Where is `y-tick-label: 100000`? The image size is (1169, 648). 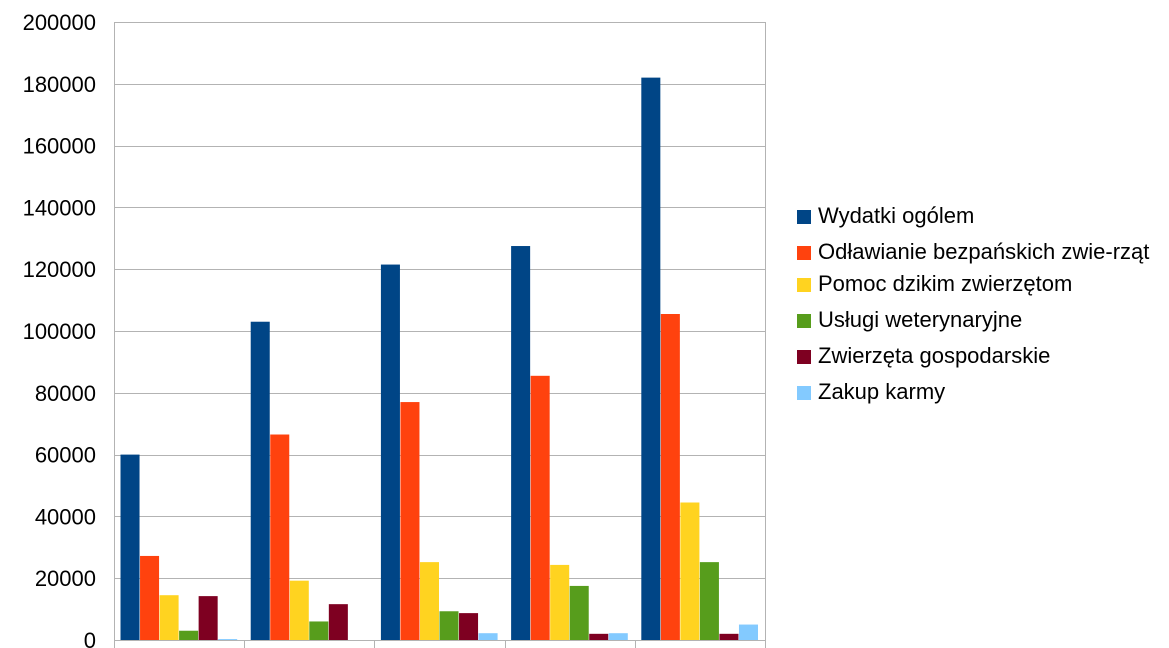
y-tick-label: 100000 is located at coordinates (59, 331).